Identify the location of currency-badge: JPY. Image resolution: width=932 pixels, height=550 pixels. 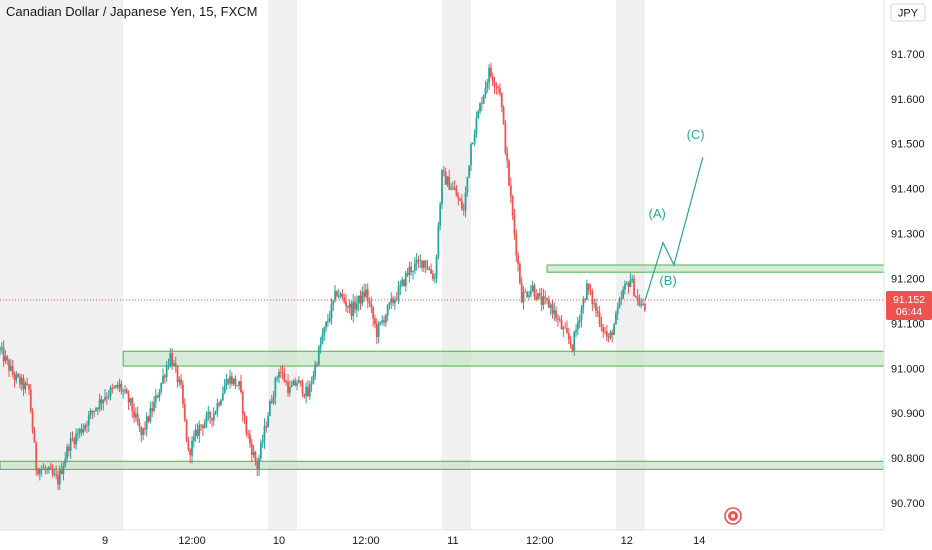
(908, 12).